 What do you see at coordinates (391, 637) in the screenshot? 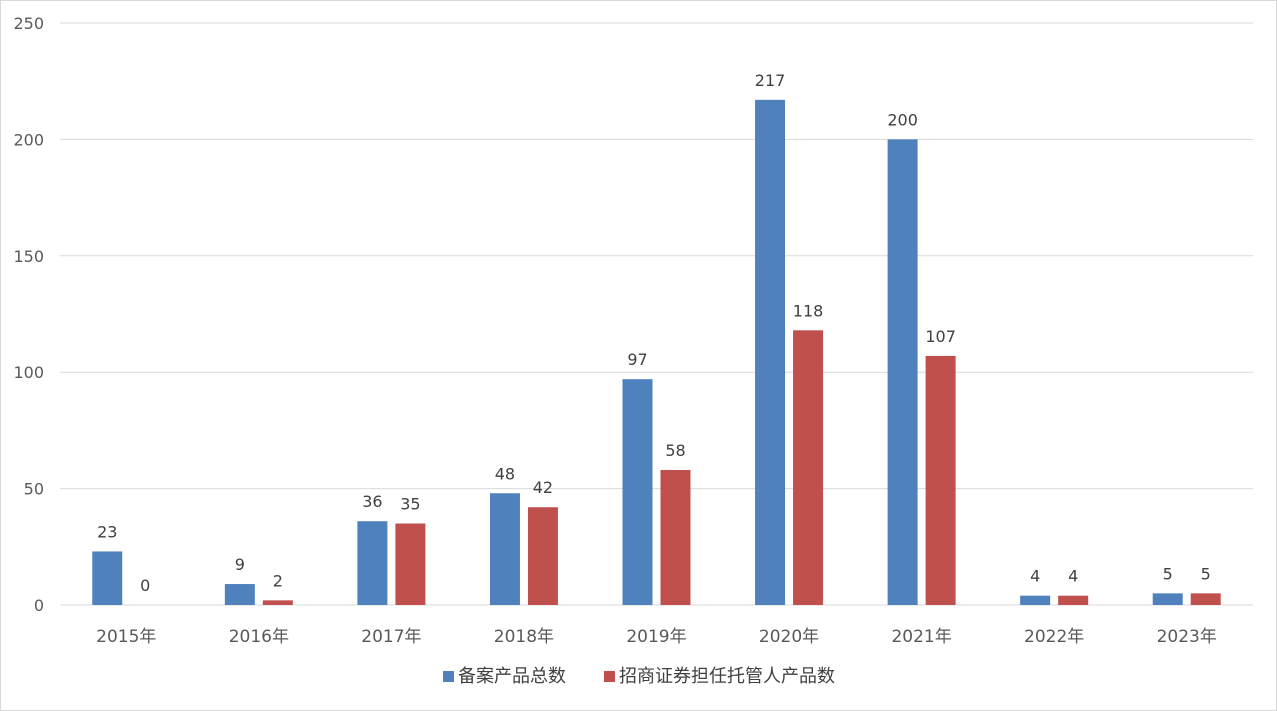
I see `x-category-label: 2017年` at bounding box center [391, 637].